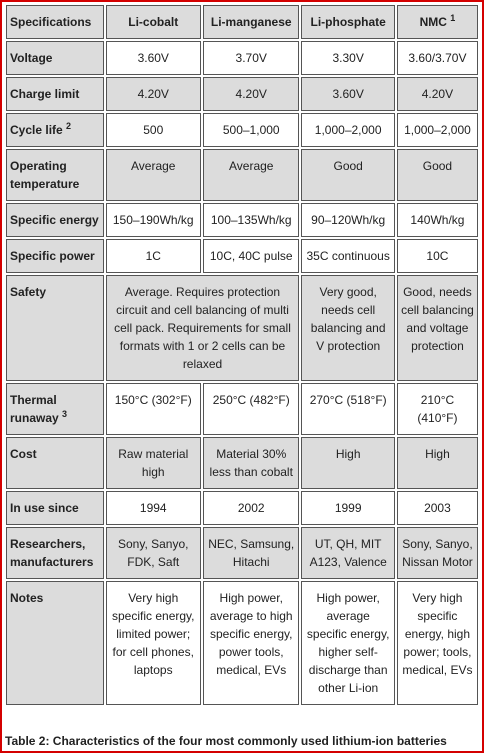  Describe the element at coordinates (52, 256) in the screenshot. I see `label-text: Specific power` at that location.